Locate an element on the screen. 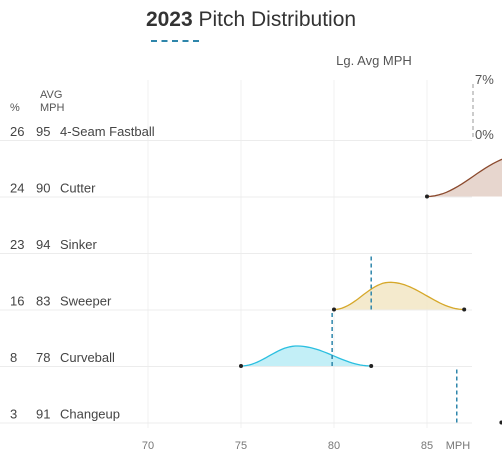 The image size is (502, 461). pitch-pct: 23 is located at coordinates (17, 244).